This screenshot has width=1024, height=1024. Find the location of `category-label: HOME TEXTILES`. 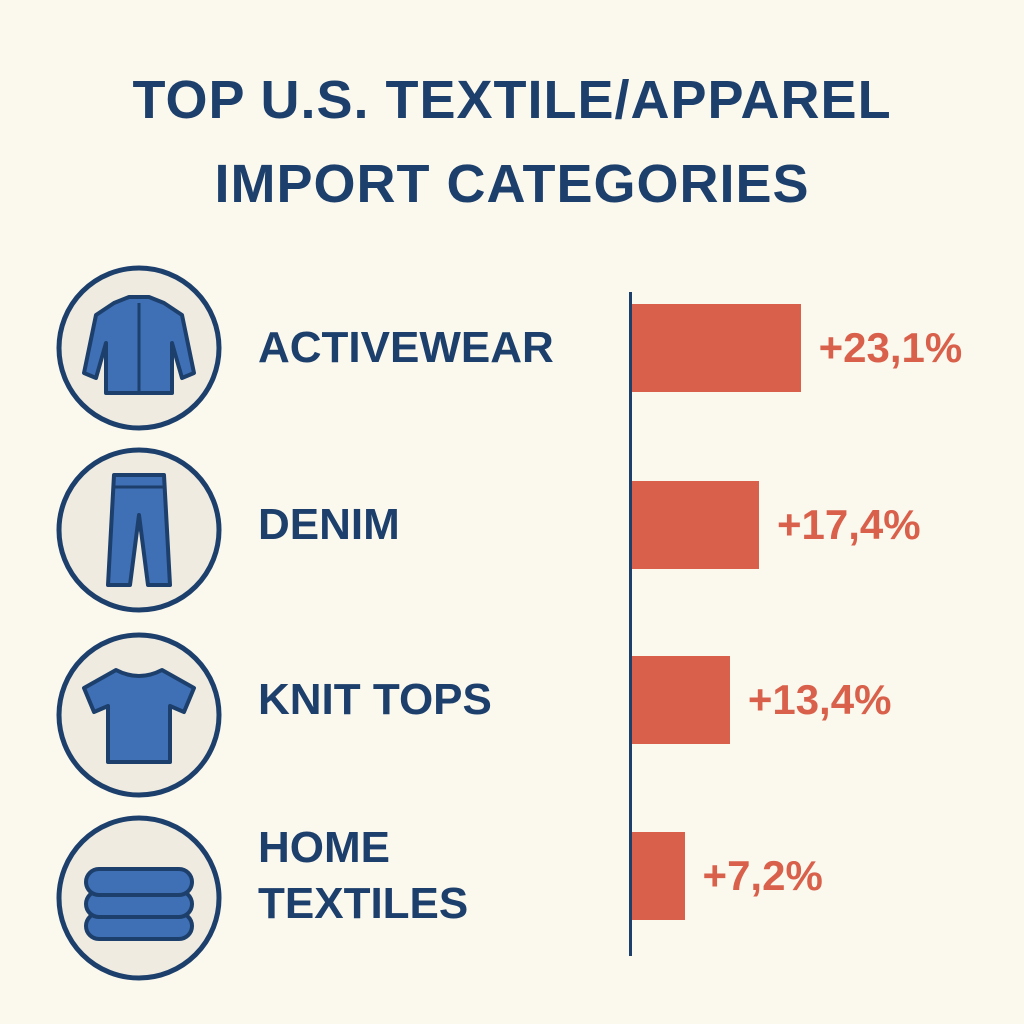

category-label: HOME TEXTILES is located at coordinates (363, 875).